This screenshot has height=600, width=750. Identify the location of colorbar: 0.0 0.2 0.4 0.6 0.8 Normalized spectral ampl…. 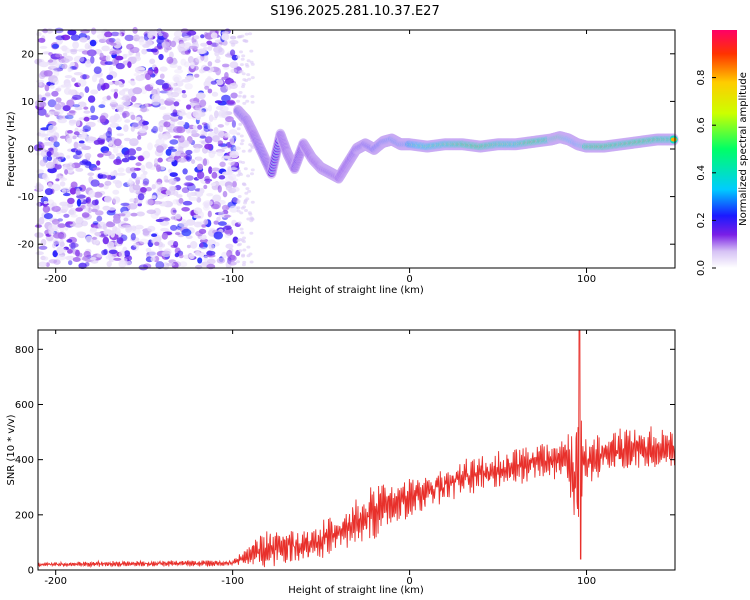
(722, 153).